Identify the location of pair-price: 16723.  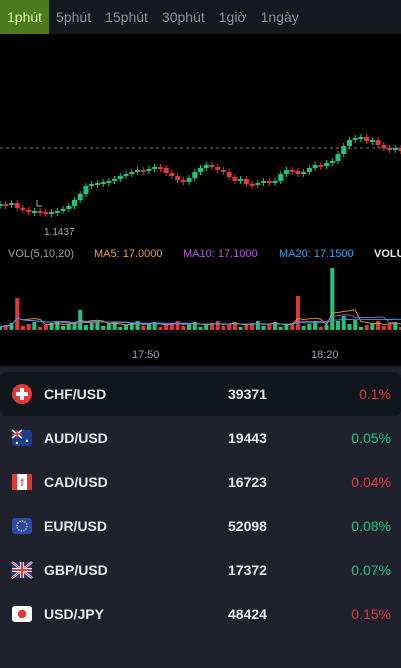
(247, 482).